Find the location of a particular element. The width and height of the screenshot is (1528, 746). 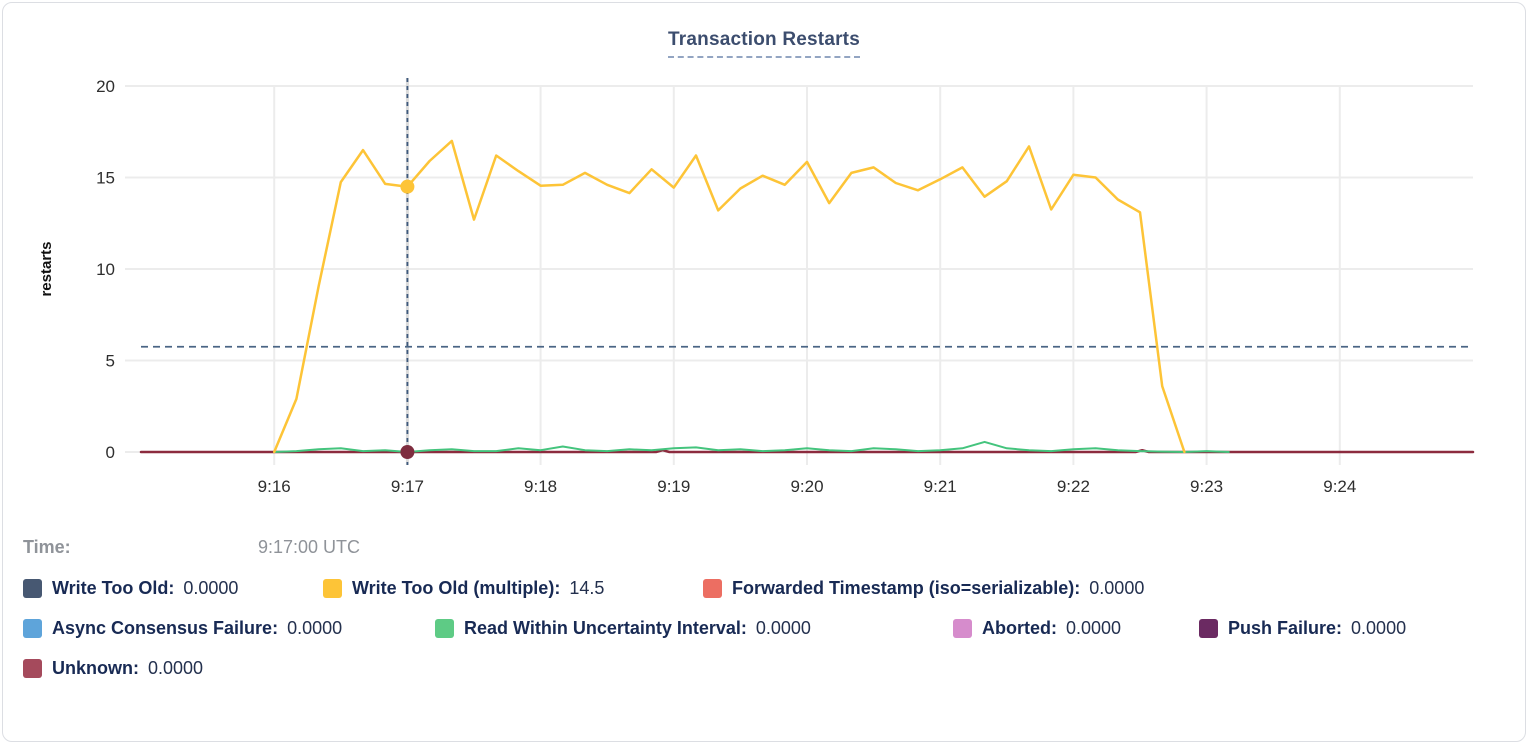

legend-item-async-consensus-failure: Async Consensus Failure: 0.0000 is located at coordinates (229, 628).